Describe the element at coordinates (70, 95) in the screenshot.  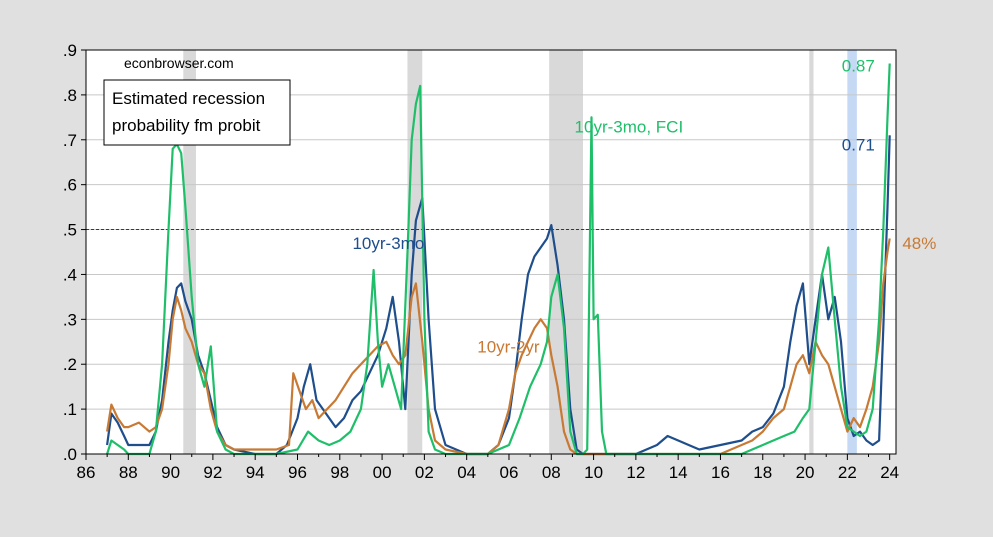
I see `y-tick-label-8: .8` at that location.